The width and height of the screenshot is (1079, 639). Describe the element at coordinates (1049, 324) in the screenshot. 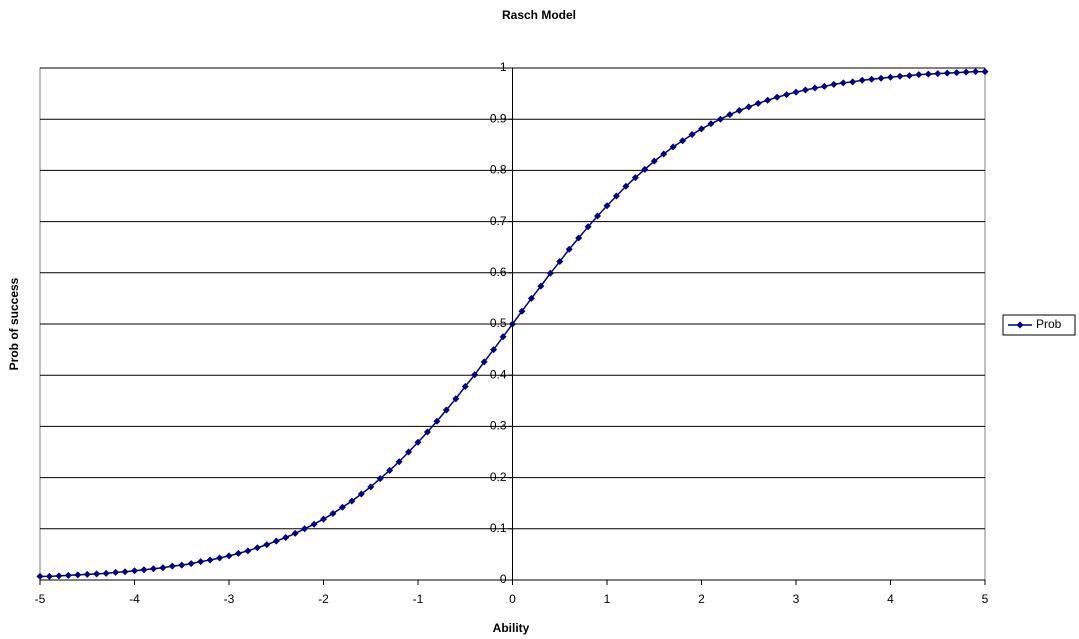

I see `legend-label: Prob` at that location.